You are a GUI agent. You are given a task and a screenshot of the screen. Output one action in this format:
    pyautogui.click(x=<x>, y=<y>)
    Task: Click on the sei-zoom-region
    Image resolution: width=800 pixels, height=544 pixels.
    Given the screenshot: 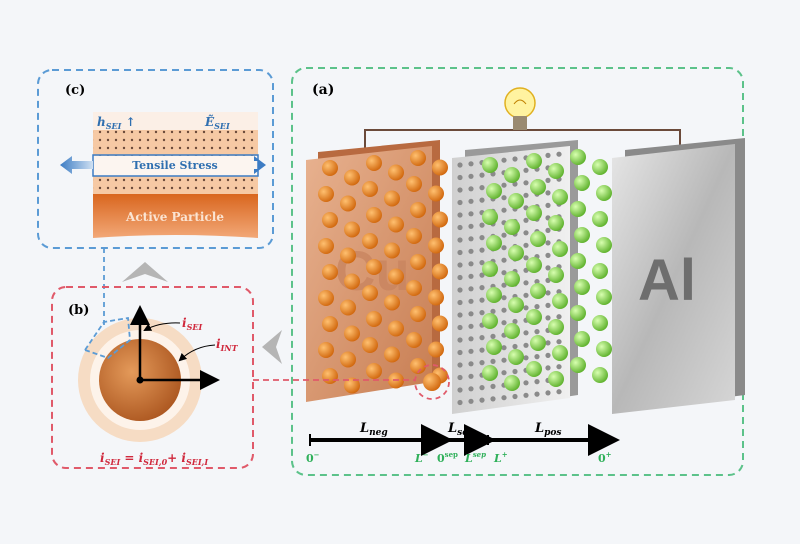 What is the action you would take?
    pyautogui.click(x=107, y=338)
    